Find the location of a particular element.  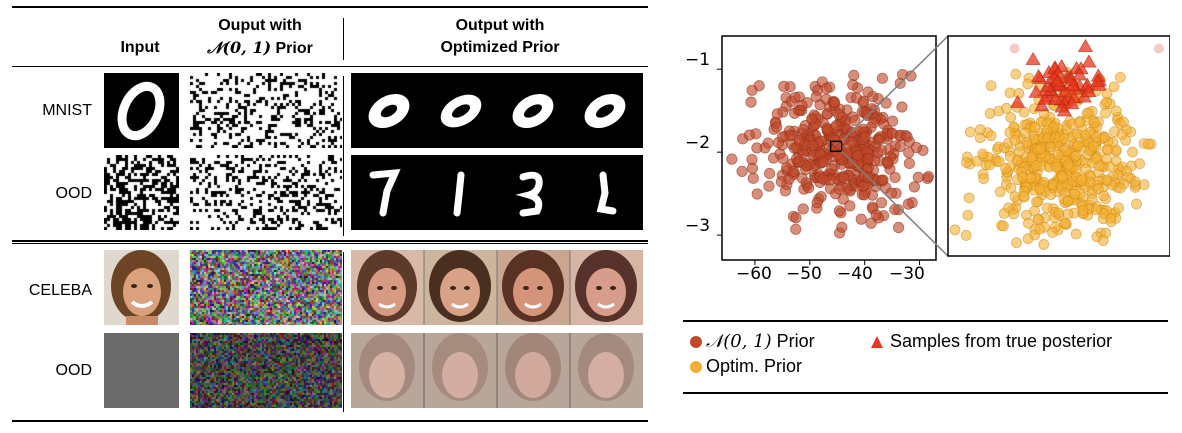

mid-rule is located at coordinates (330, 241).